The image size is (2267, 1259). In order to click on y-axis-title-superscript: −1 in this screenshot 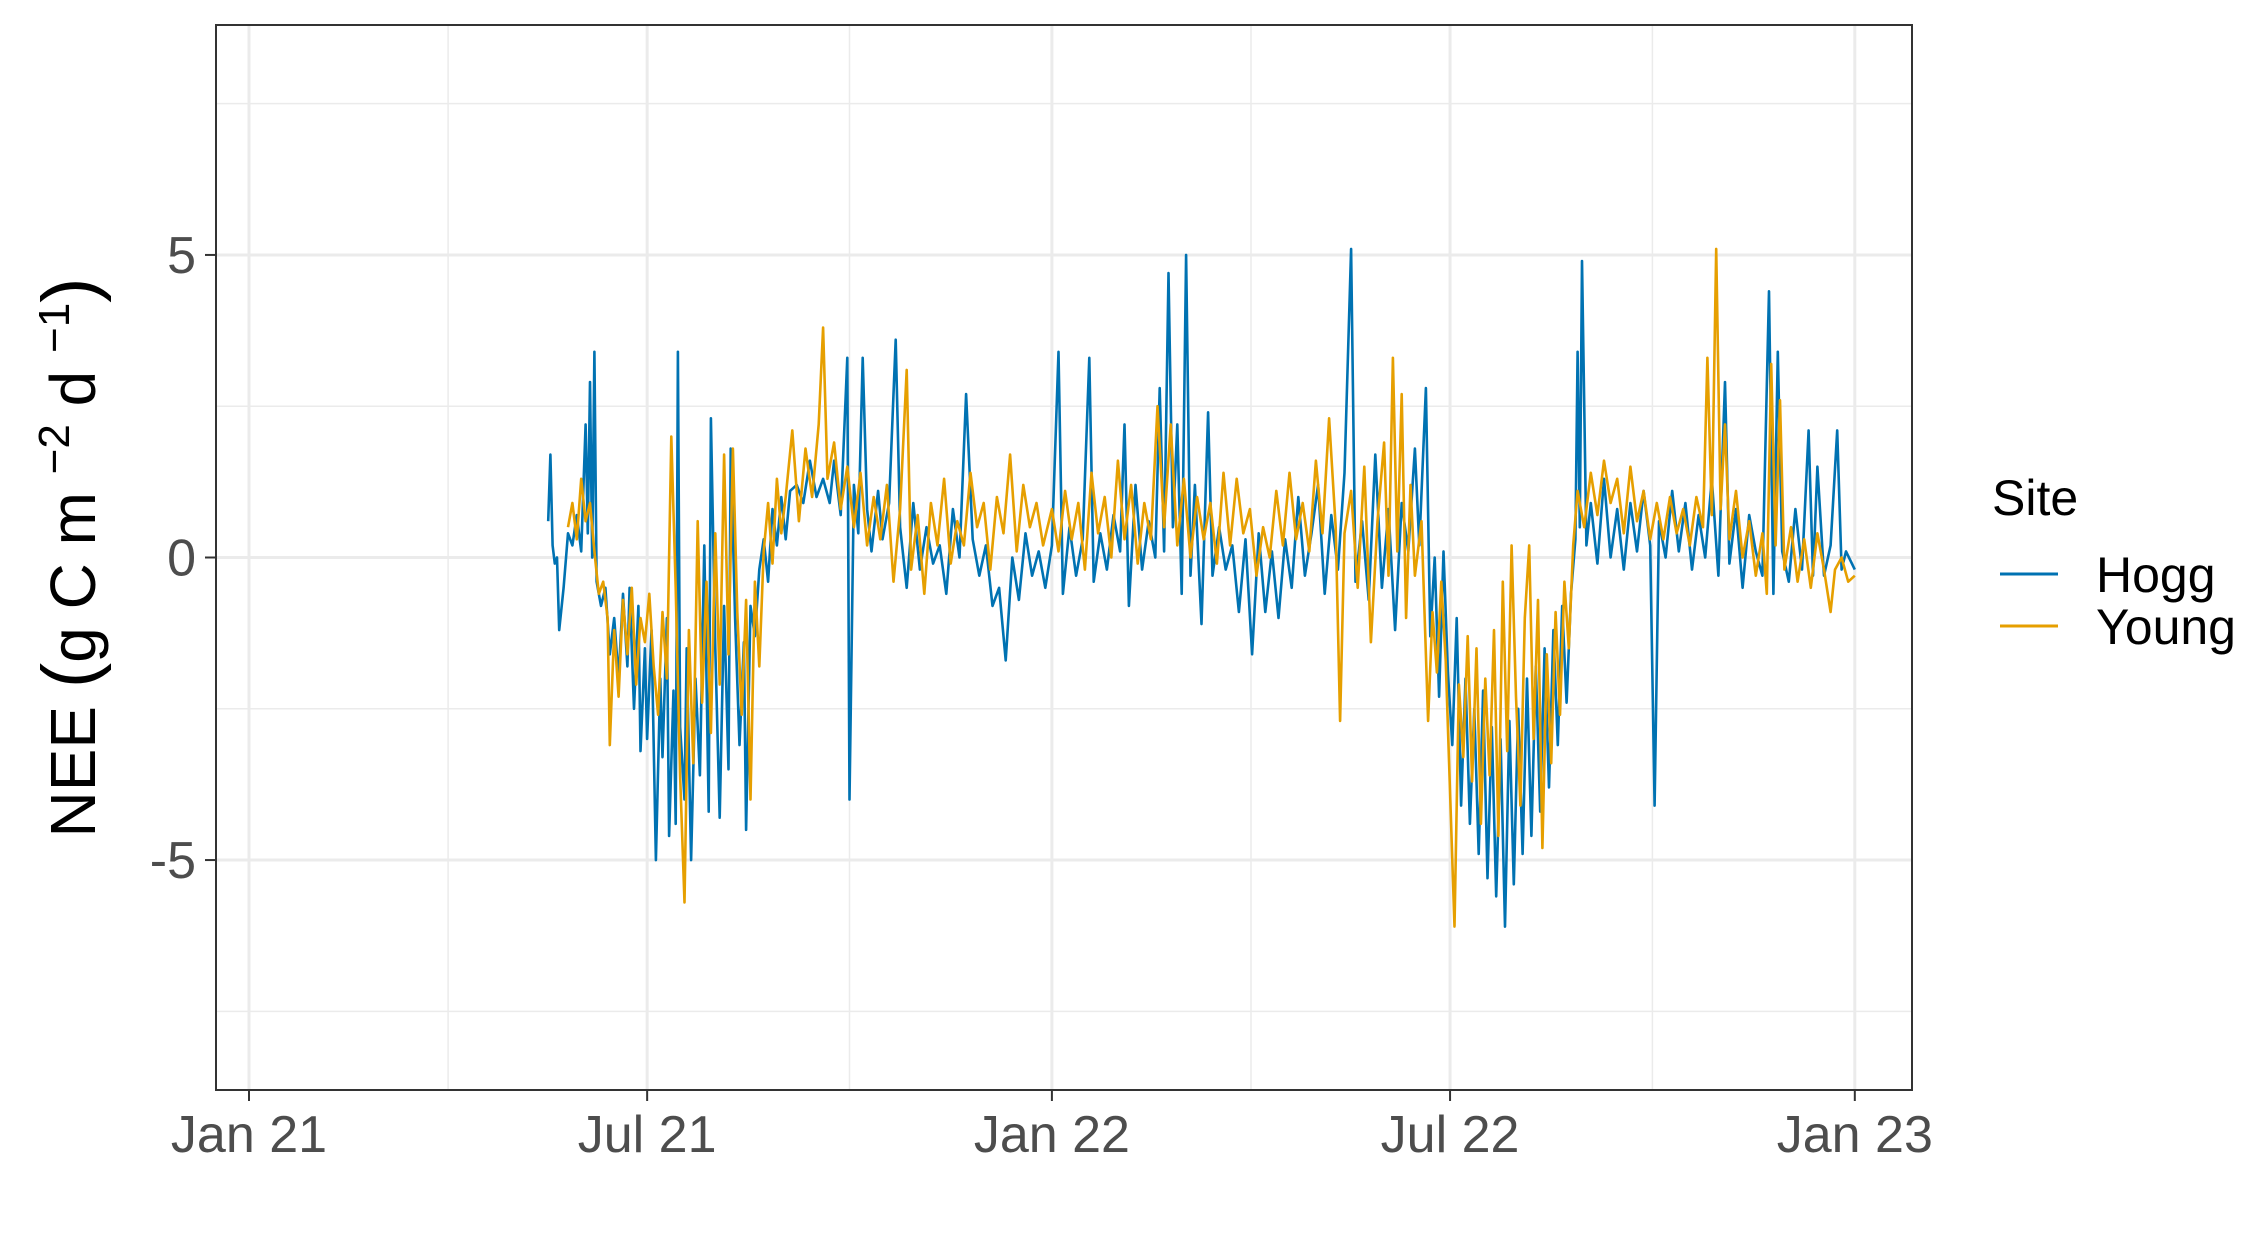, I will do `click(54, 328)`.